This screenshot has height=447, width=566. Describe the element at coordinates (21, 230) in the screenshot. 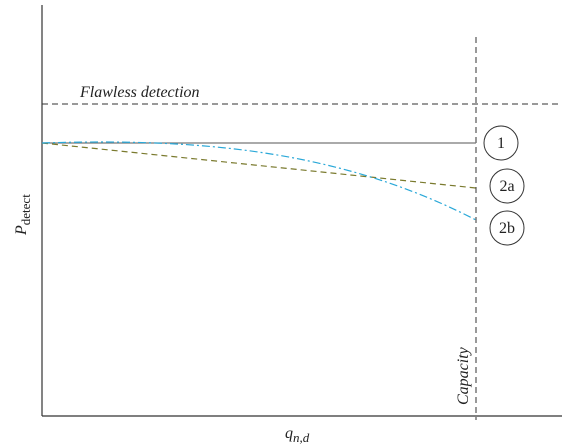

I see `y-axis-main: P` at that location.